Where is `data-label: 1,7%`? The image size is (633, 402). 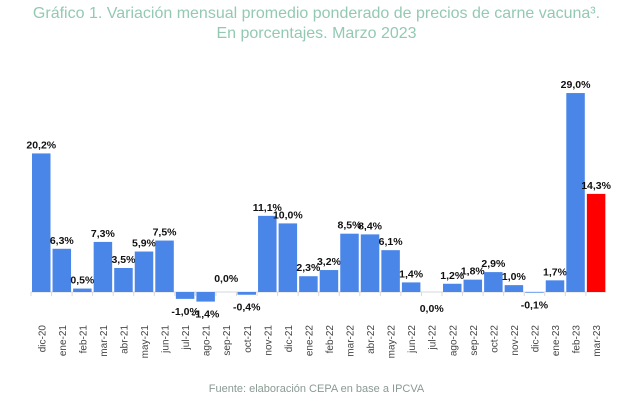
data-label: 1,7% is located at coordinates (555, 272).